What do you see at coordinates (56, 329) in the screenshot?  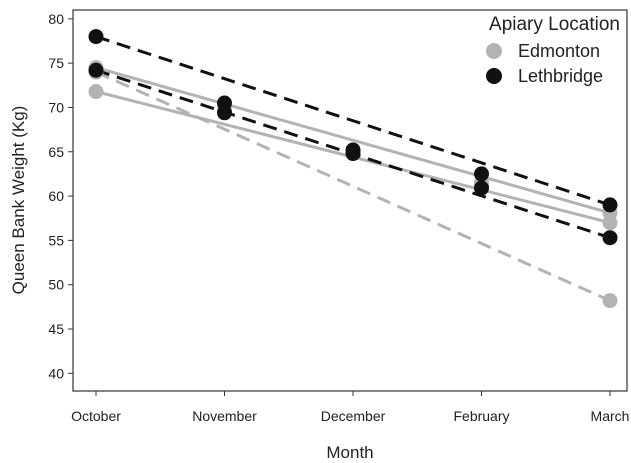 I see `y-tick-label: 45` at bounding box center [56, 329].